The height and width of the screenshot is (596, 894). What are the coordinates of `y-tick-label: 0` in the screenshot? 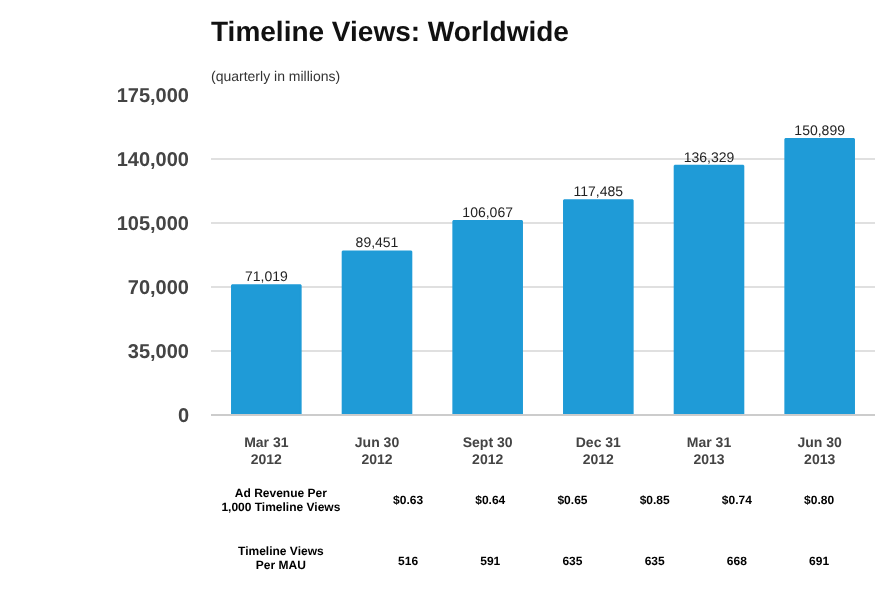 It's located at (183, 417).